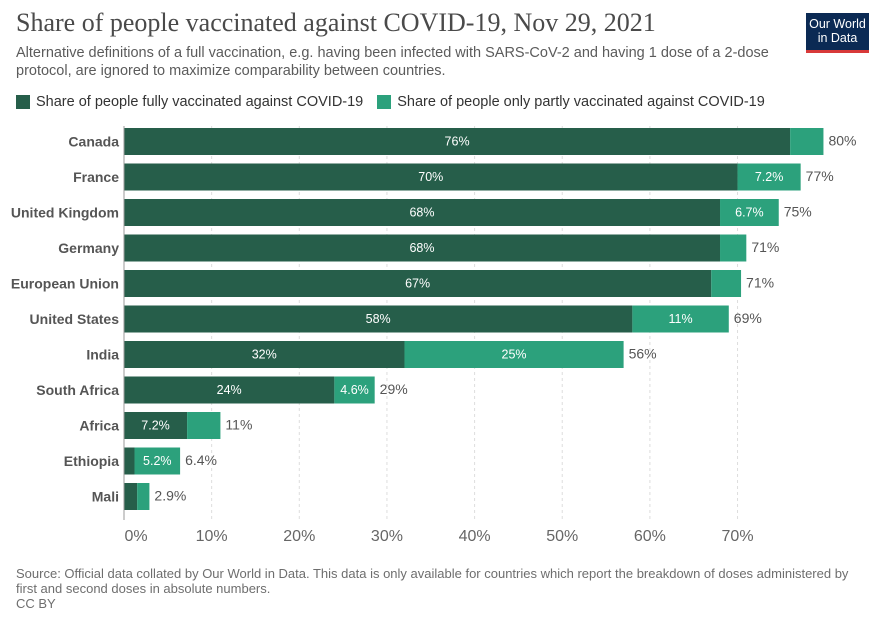  I want to click on bar-value-label: 24%, so click(229, 390).